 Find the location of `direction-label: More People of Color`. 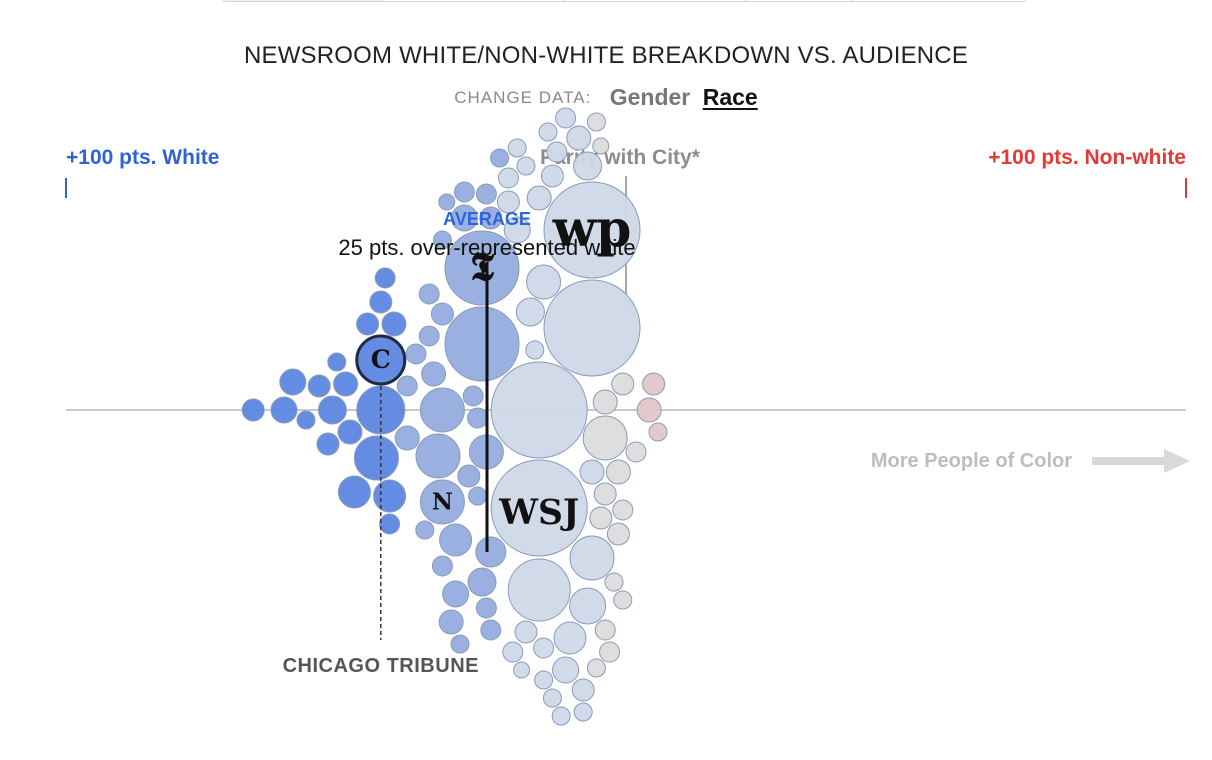

direction-label: More People of Color is located at coordinates (971, 461).